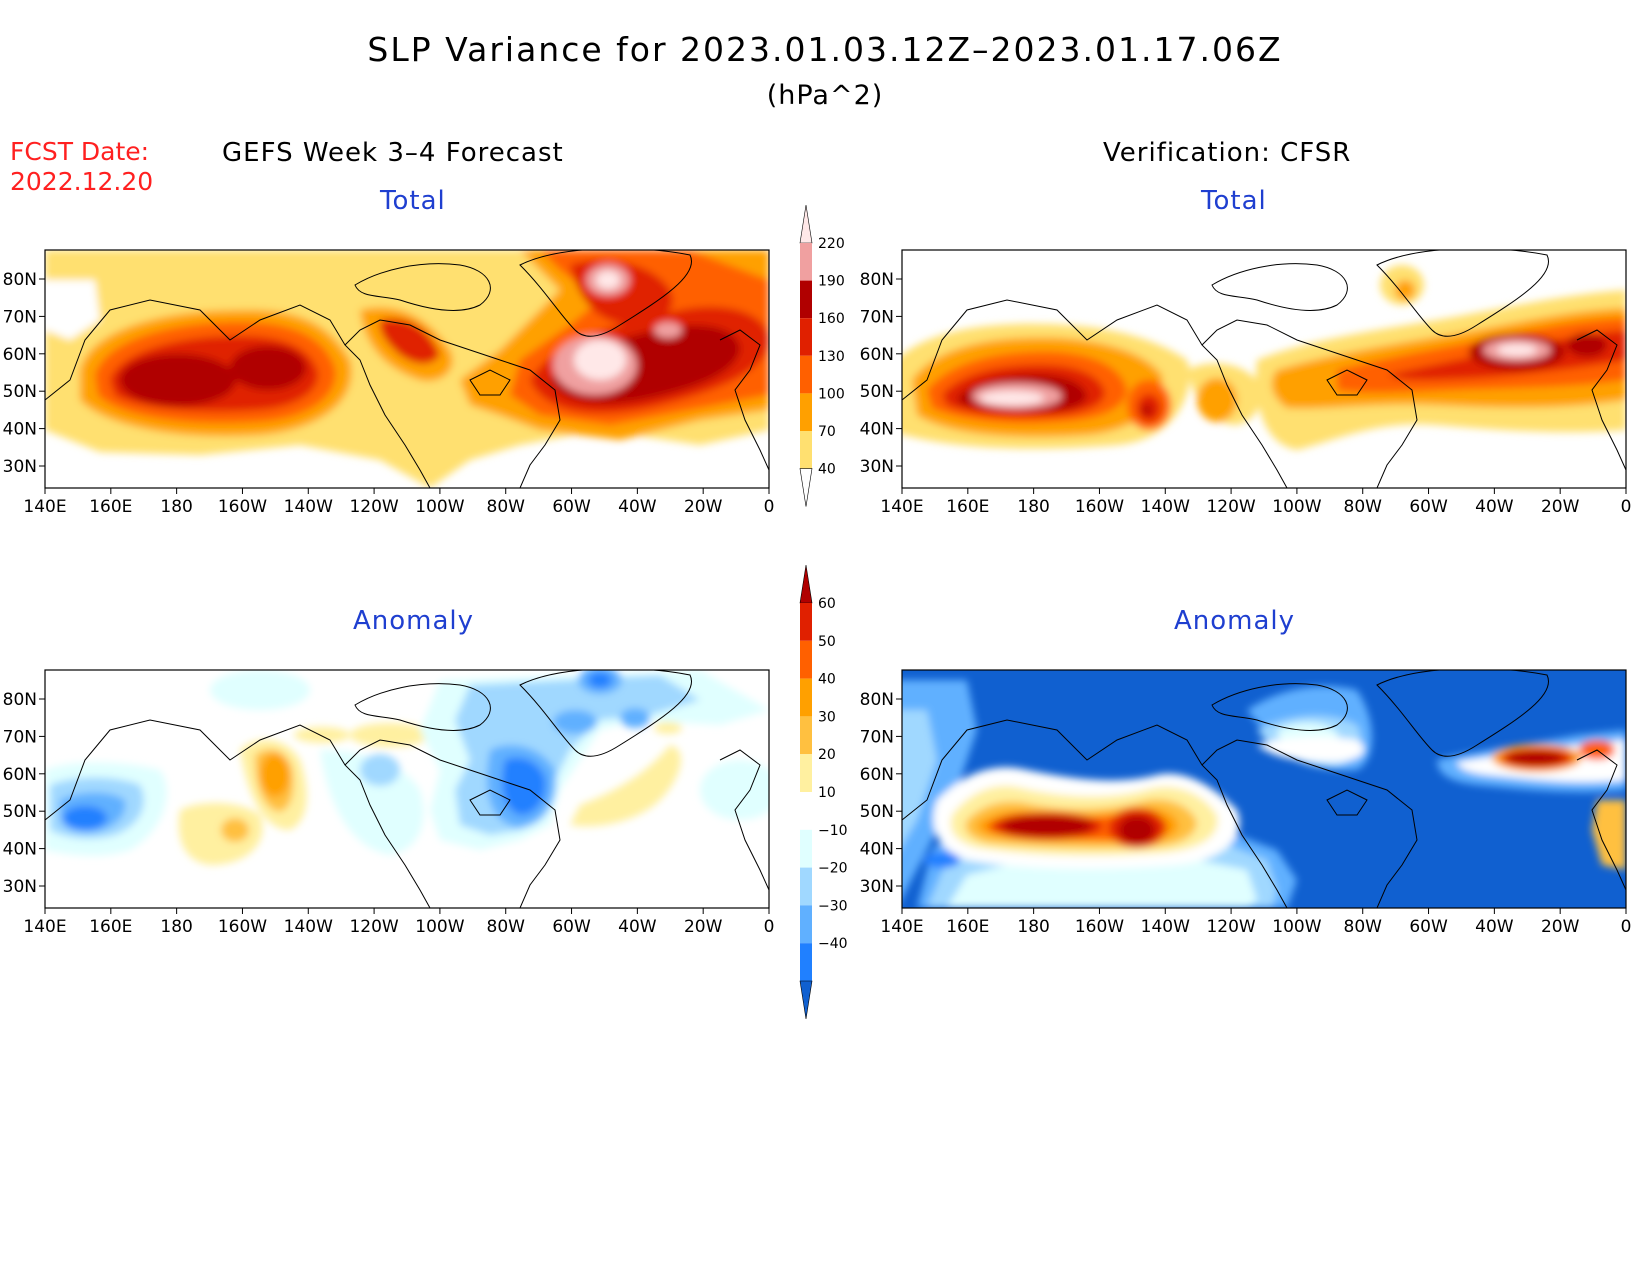 The height and width of the screenshot is (1275, 1650). I want to click on forecast-total-title: Total, so click(413, 201).